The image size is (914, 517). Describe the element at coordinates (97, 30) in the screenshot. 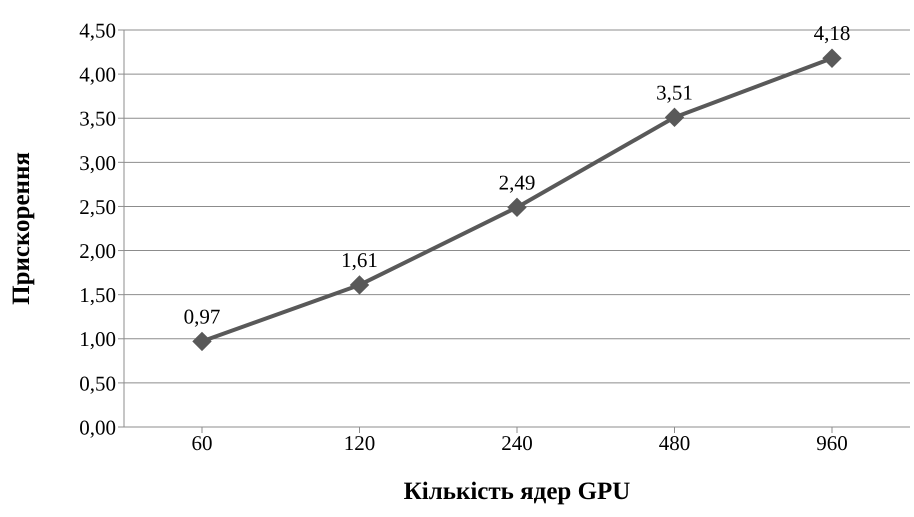

I see `y-tick-label: 4,50` at that location.